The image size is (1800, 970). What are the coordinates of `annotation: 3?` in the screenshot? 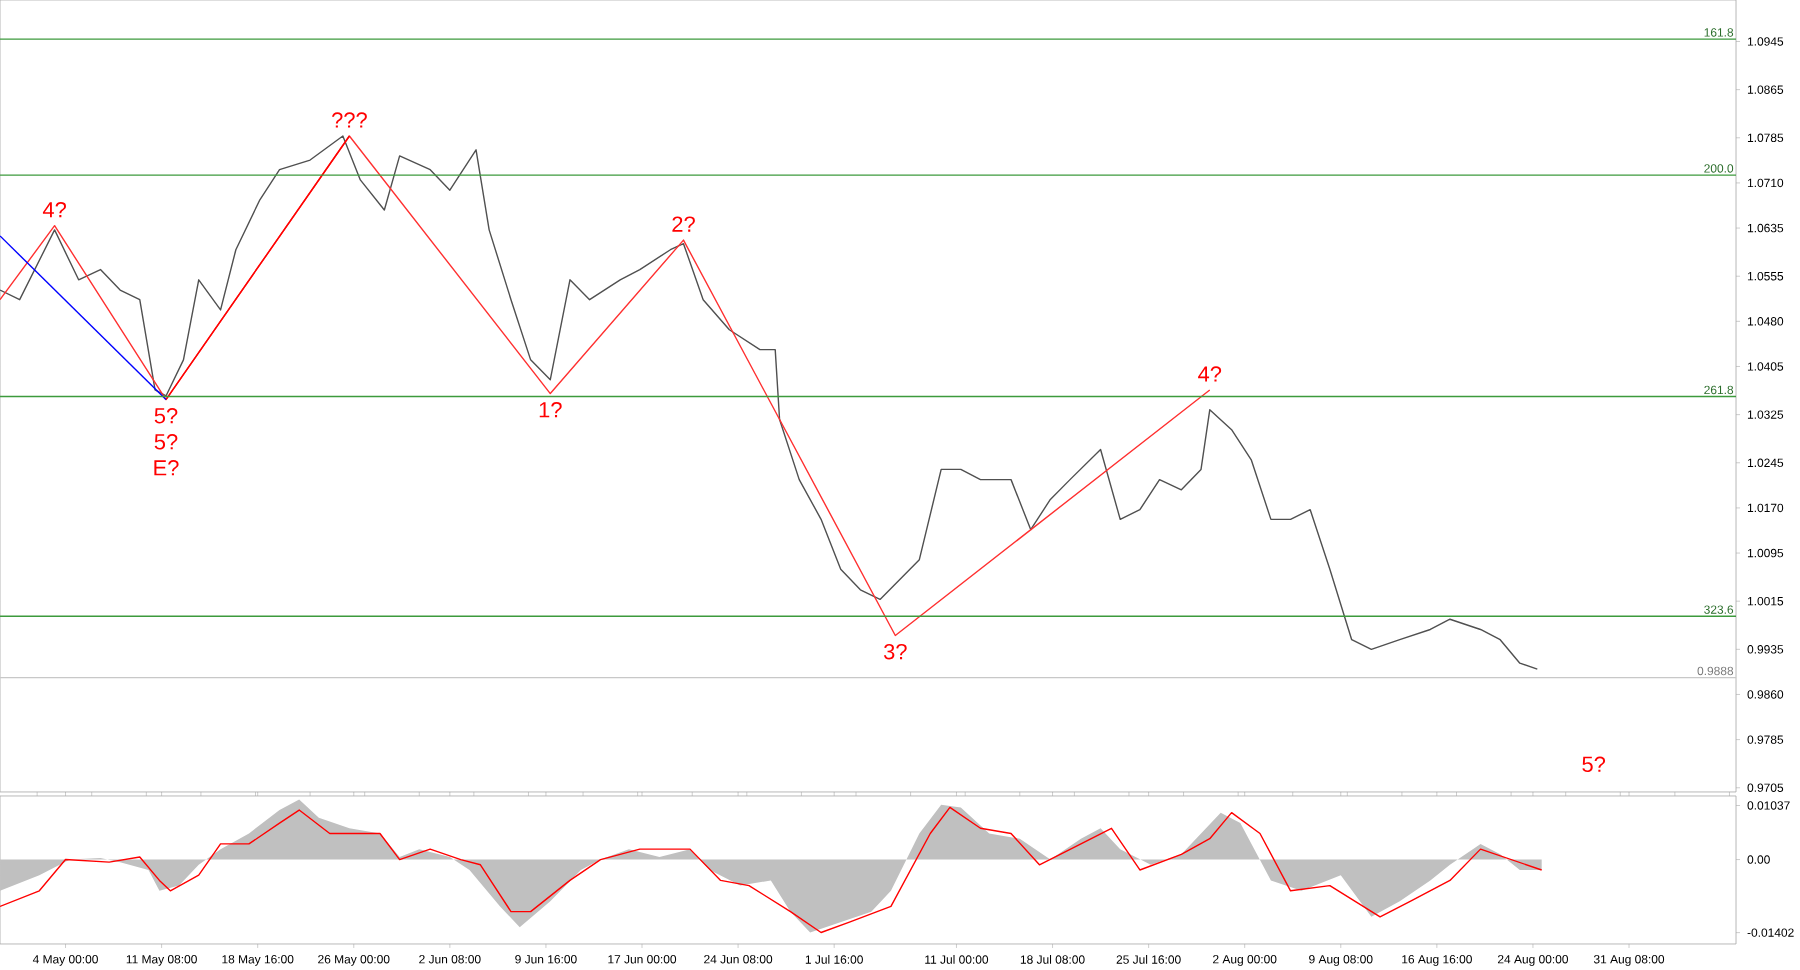 It's located at (895, 651).